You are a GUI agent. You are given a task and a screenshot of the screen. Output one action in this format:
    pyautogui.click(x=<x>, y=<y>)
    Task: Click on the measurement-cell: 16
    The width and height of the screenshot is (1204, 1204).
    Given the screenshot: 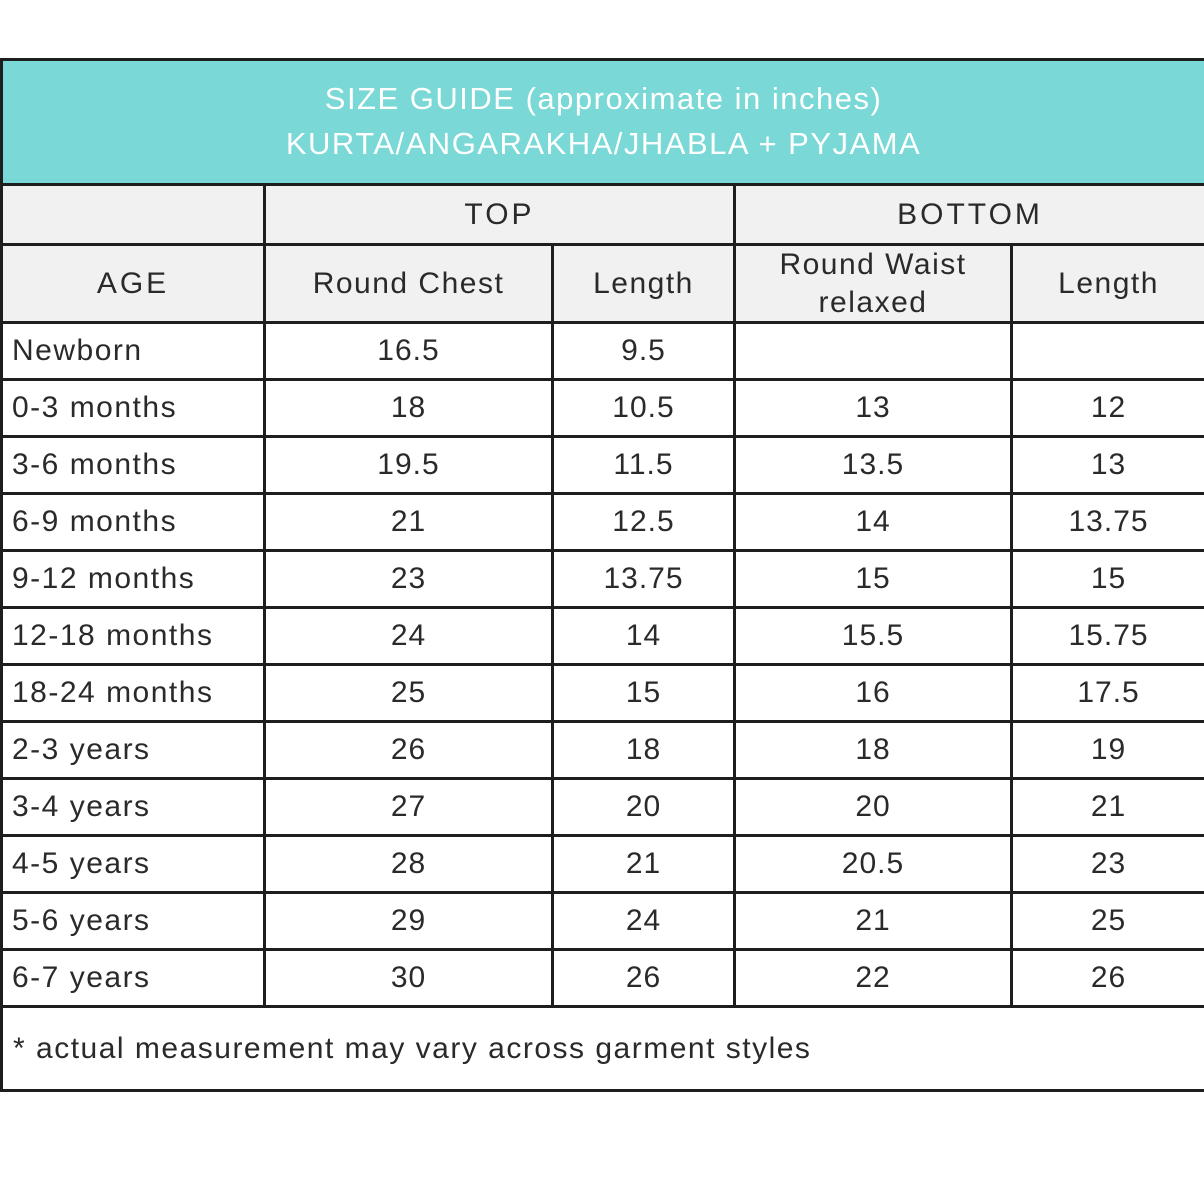 What is the action you would take?
    pyautogui.click(x=873, y=693)
    